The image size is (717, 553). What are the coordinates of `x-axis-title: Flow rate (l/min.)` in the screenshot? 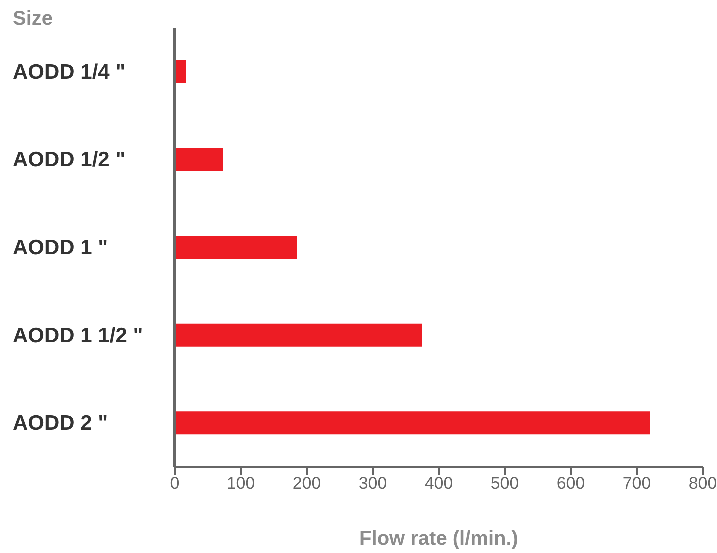 It's located at (439, 539).